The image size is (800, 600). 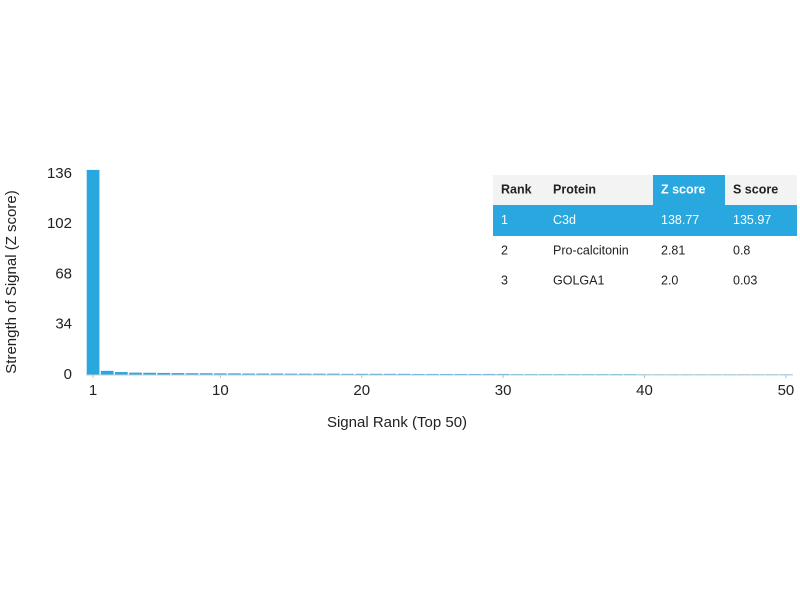 I want to click on x-tick-label: 40, so click(x=644, y=390).